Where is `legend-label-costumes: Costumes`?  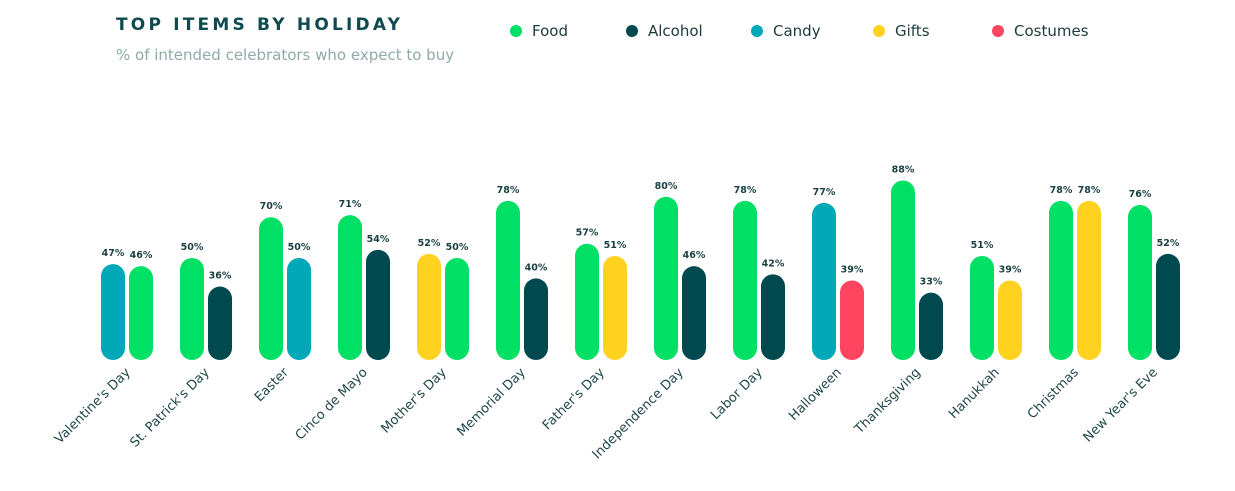 legend-label-costumes: Costumes is located at coordinates (1051, 31).